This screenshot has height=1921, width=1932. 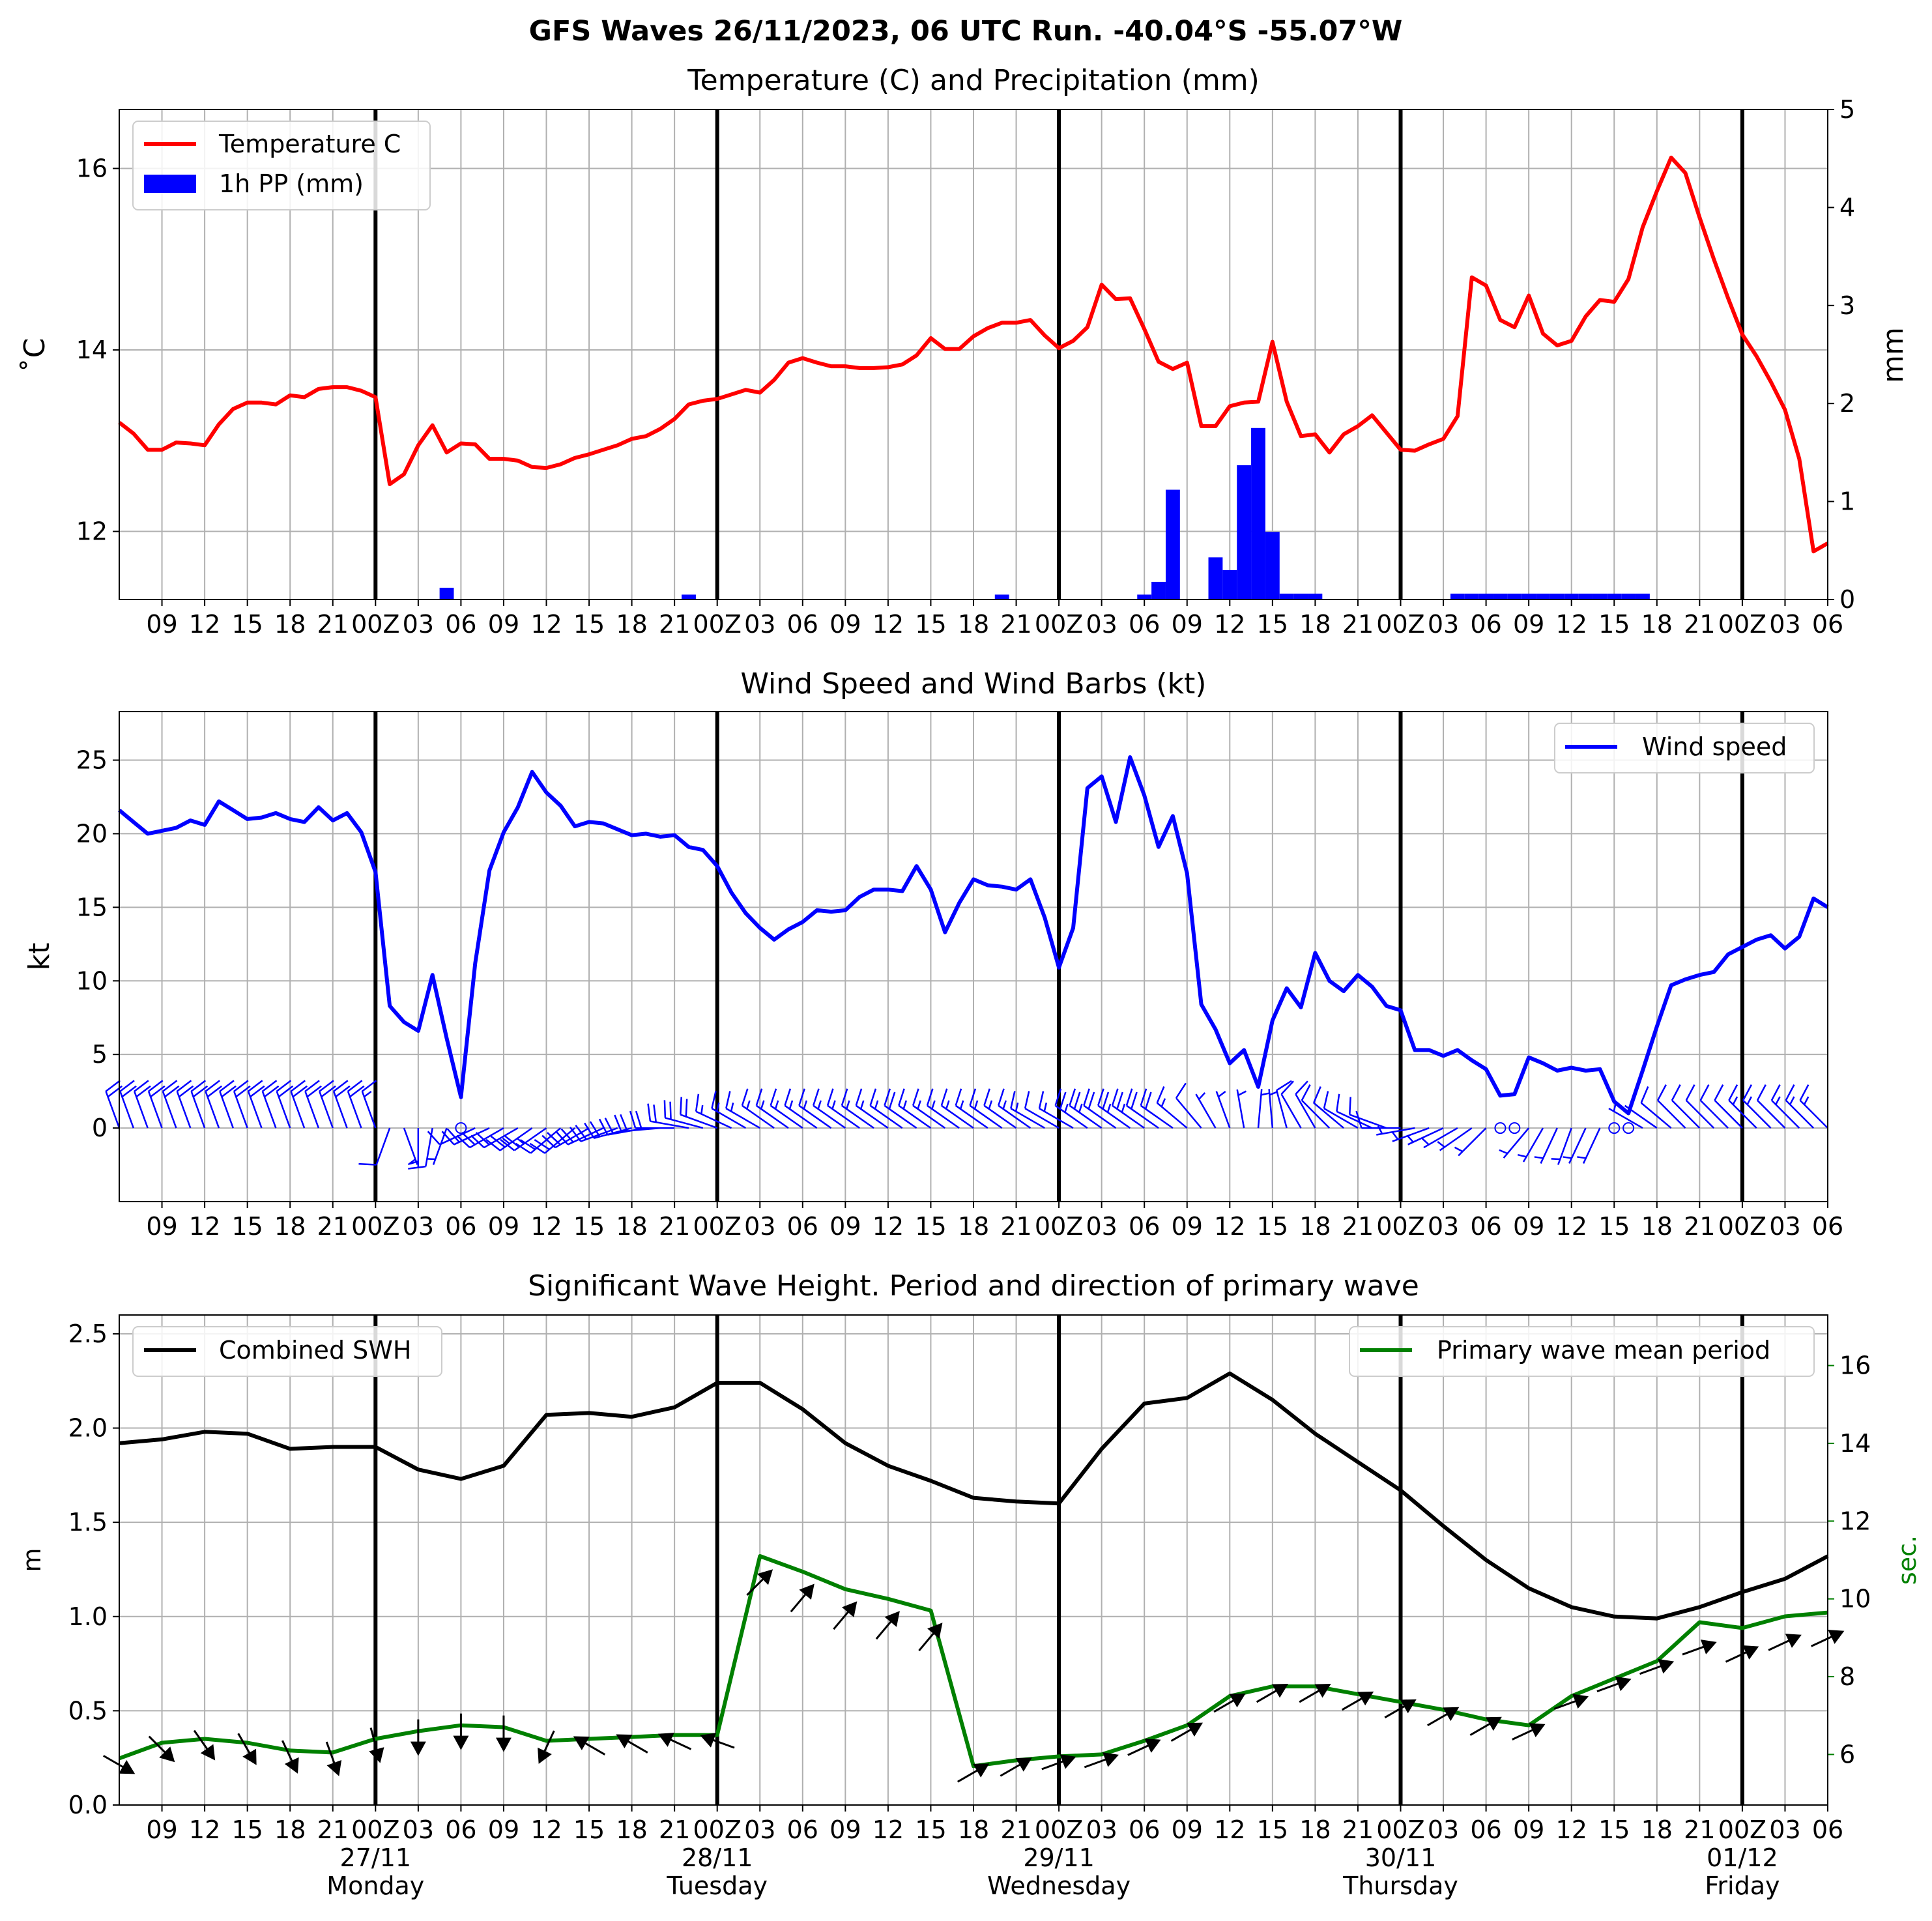 What do you see at coordinates (717, 1885) in the screenshot?
I see `day-weekday-label: Tuesday` at bounding box center [717, 1885].